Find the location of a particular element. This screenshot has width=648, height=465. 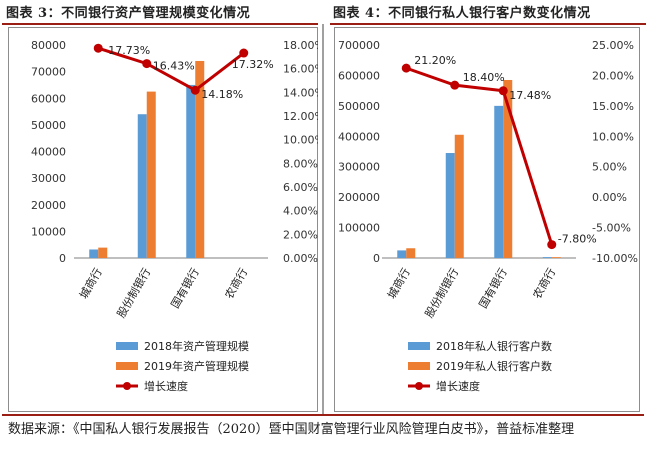

y2-tick-label: 15.00% is located at coordinates (613, 106).